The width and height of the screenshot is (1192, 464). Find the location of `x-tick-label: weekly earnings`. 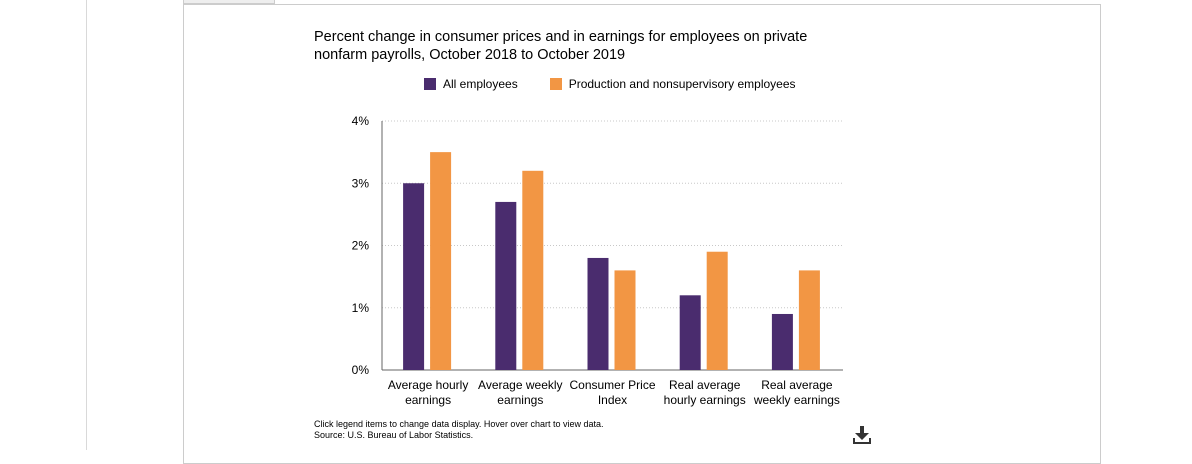

x-tick-label: weekly earnings is located at coordinates (796, 400).